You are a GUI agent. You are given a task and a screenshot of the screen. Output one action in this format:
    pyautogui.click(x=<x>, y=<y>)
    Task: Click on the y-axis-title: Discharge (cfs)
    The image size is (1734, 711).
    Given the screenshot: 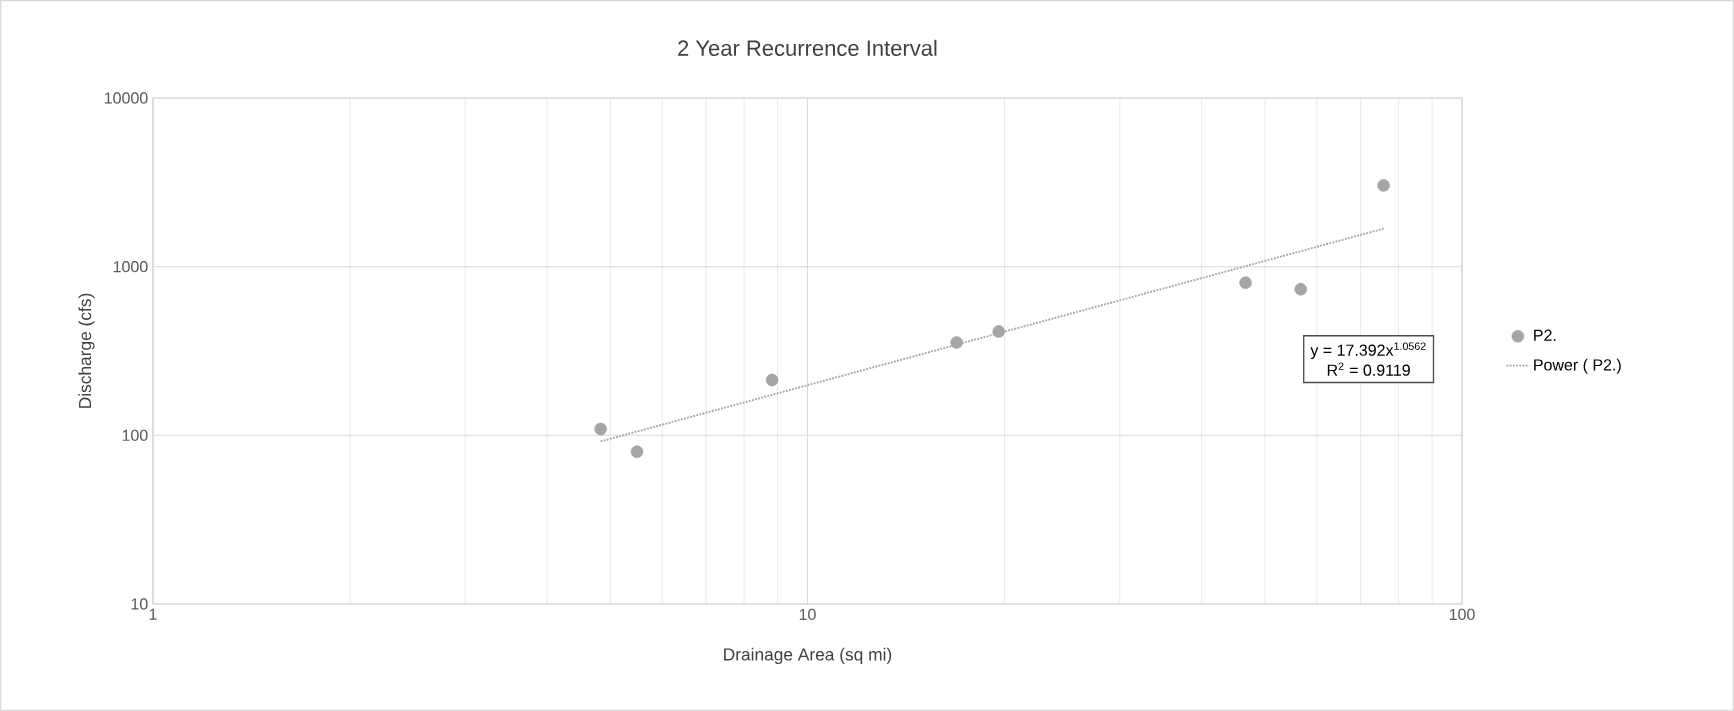 What is the action you would take?
    pyautogui.click(x=86, y=350)
    